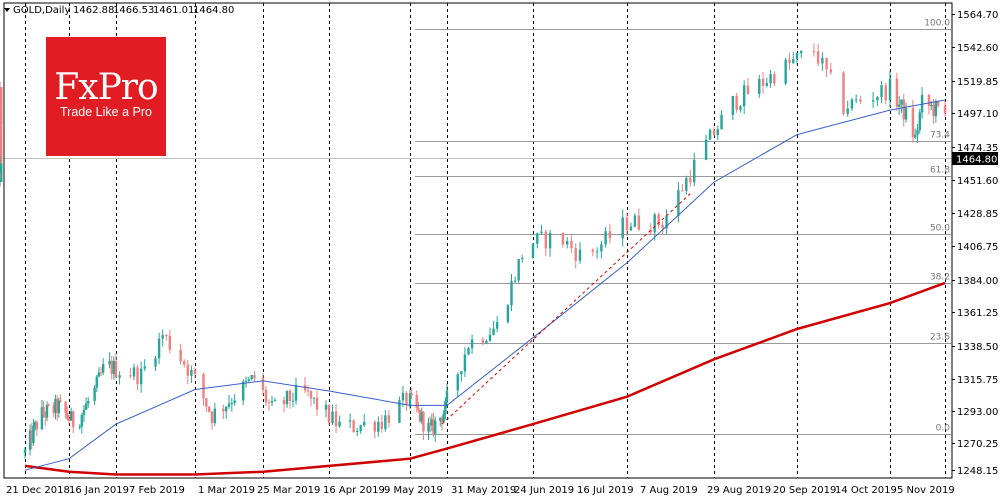  What do you see at coordinates (93, 10) in the screenshot?
I see `open-price: 1462.88` at bounding box center [93, 10].